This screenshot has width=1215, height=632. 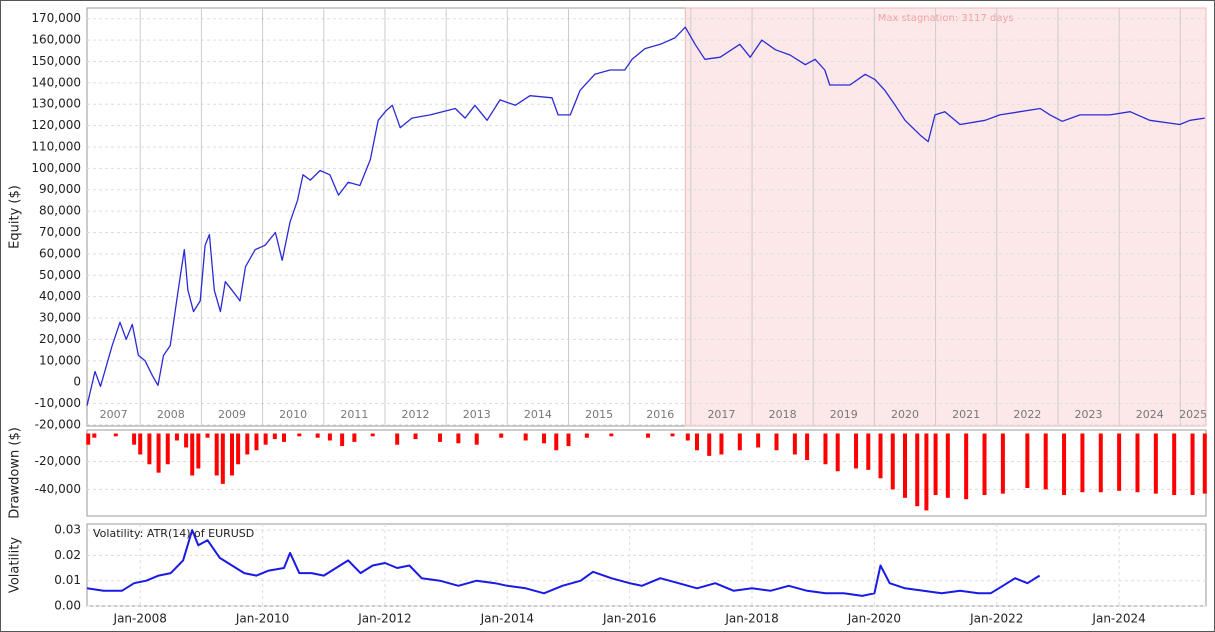 What do you see at coordinates (56, 61) in the screenshot?
I see `y-tick-label: 150,000` at bounding box center [56, 61].